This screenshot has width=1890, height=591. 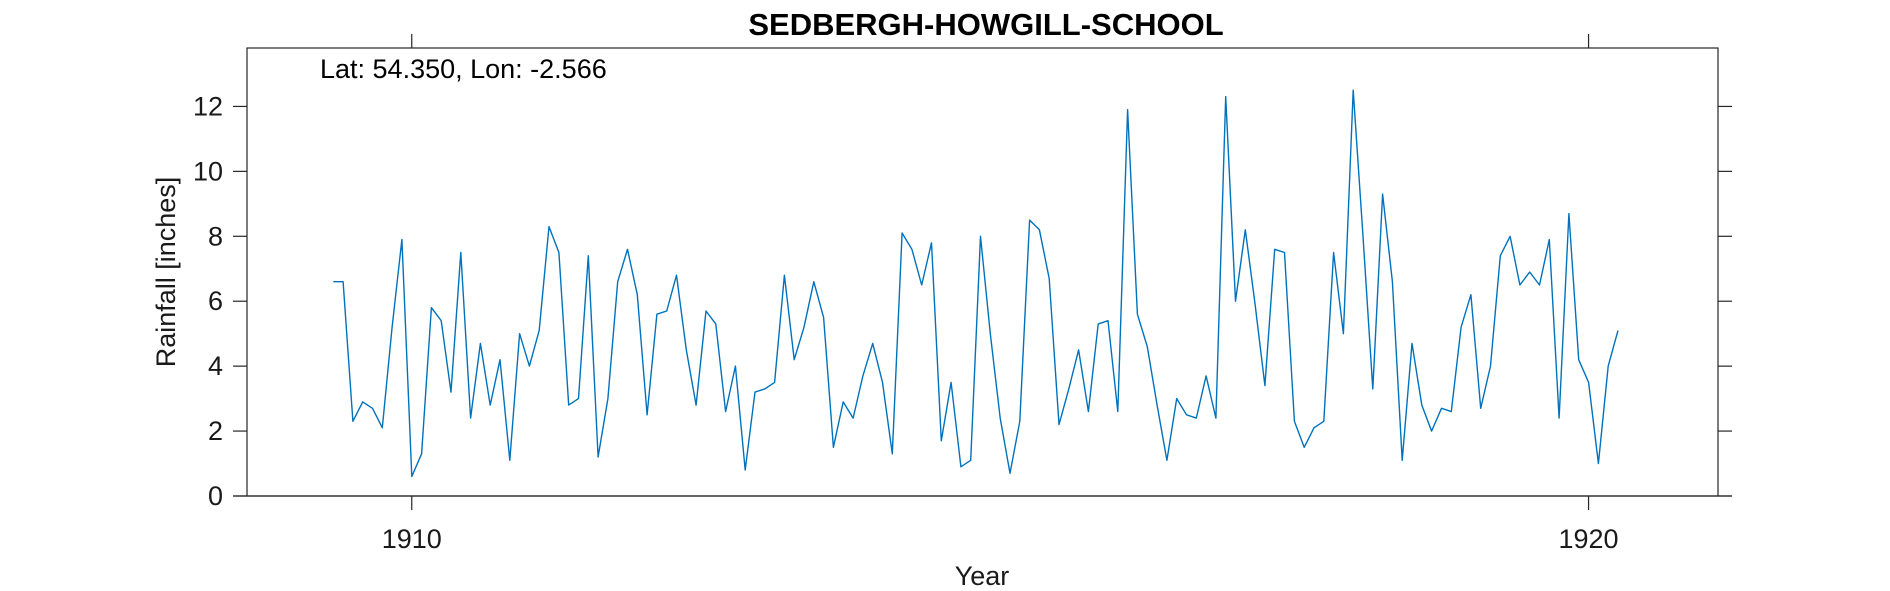 What do you see at coordinates (208, 171) in the screenshot?
I see `y-tick-label: 10` at bounding box center [208, 171].